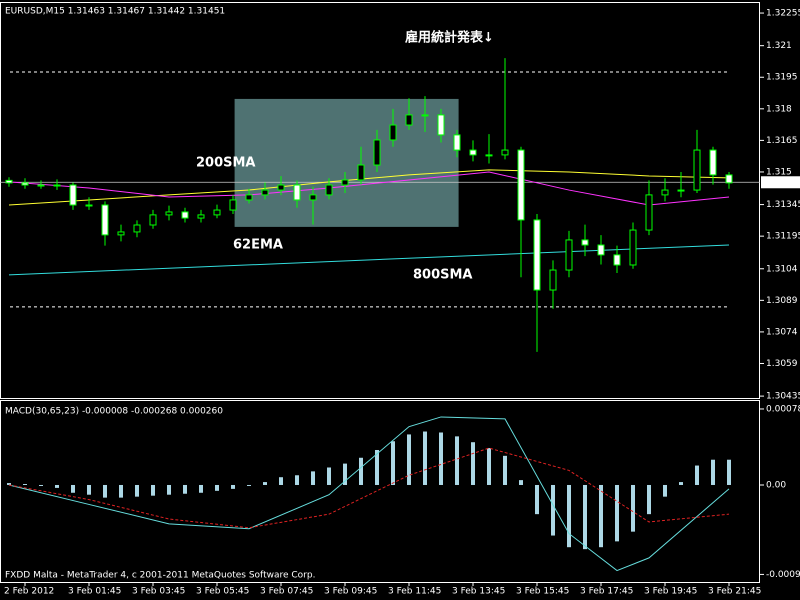 This screenshot has width=800, height=600. What do you see at coordinates (346, 162) in the screenshot?
I see `highlight-box` at bounding box center [346, 162].